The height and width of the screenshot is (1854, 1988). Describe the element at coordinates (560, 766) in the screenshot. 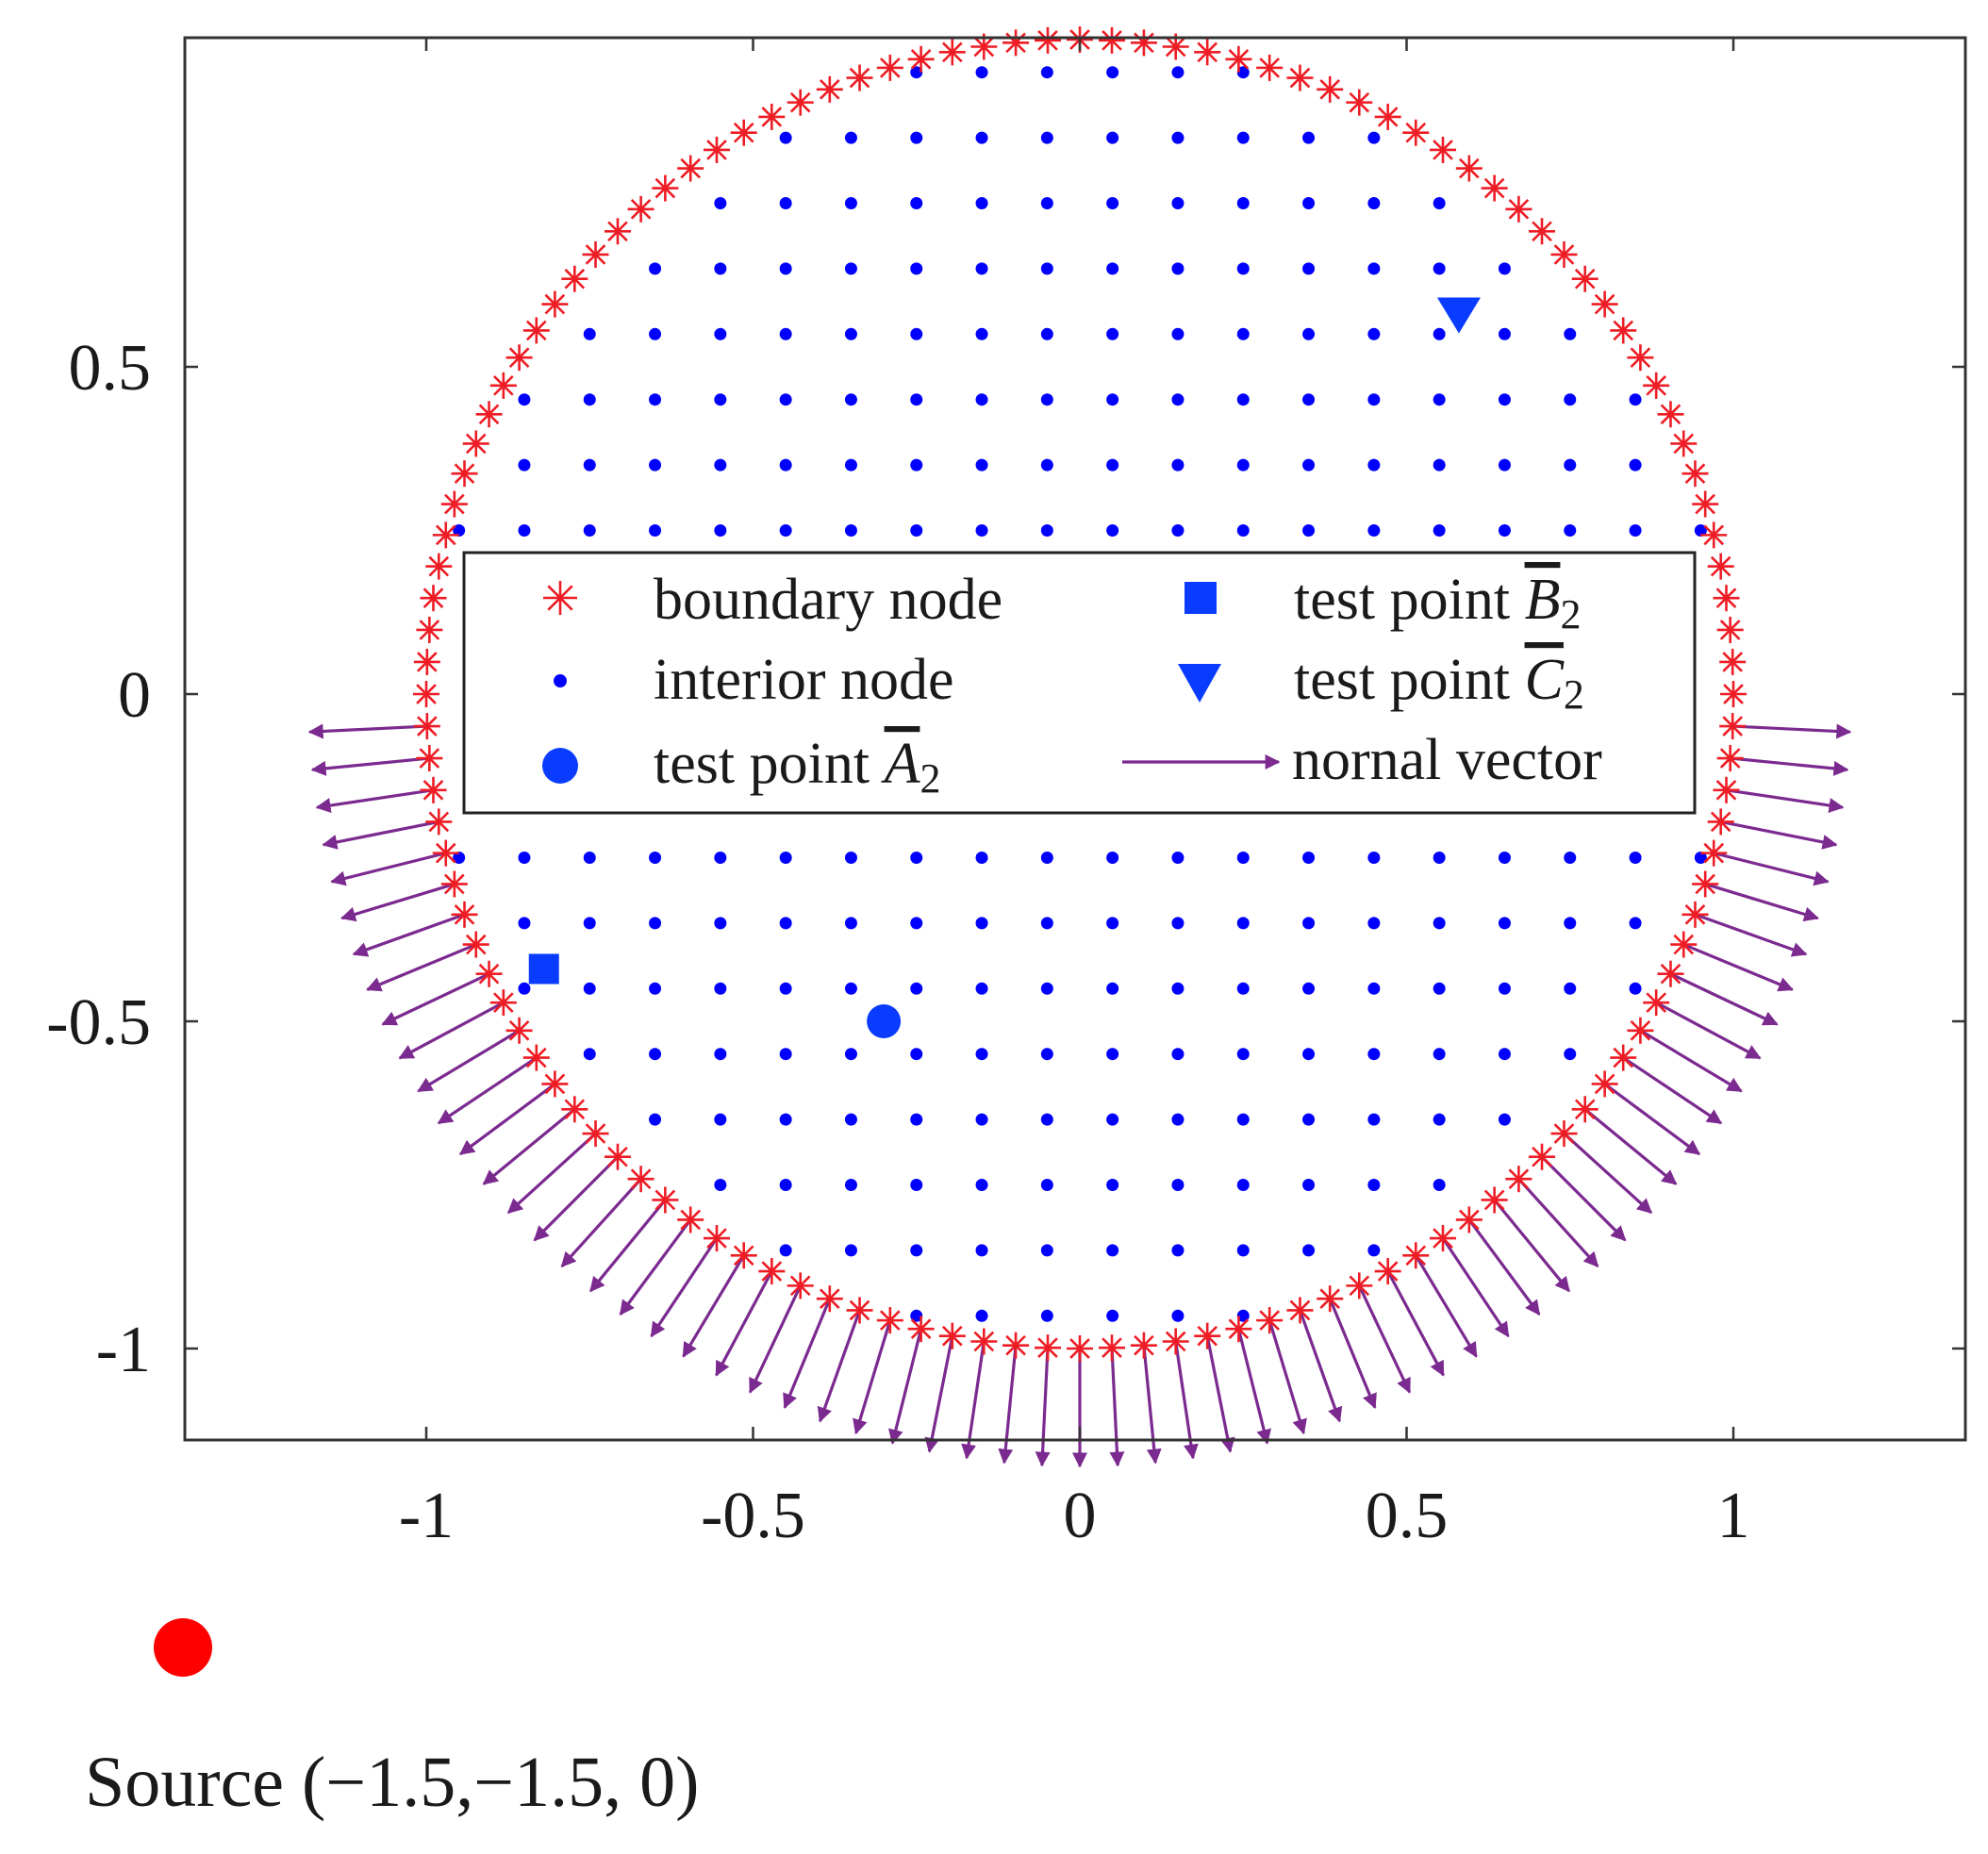

I see `legend-test-a2-marker` at that location.